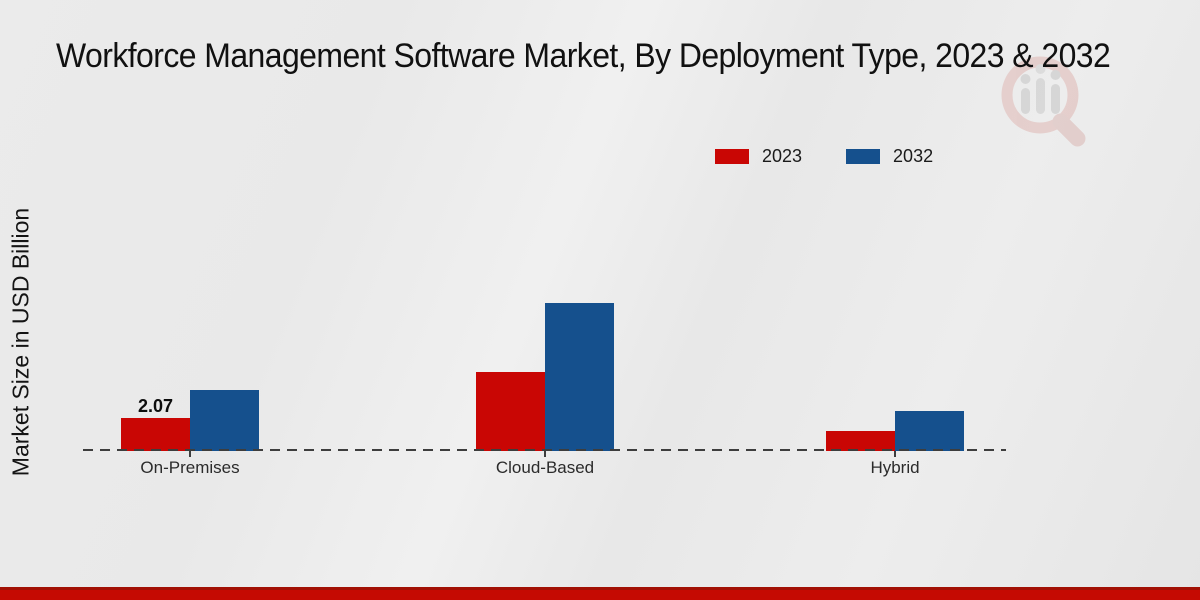  I want to click on bar-2023-hybrid, so click(860, 441).